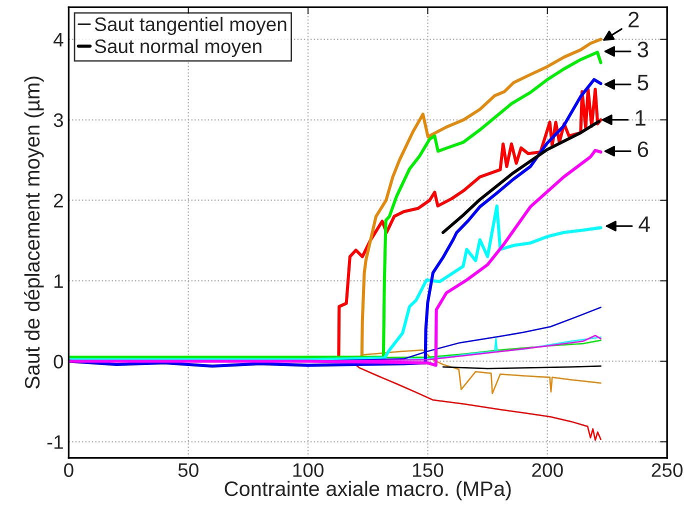  Describe the element at coordinates (190, 25) in the screenshot. I see `legend-label: Saut tangentiel moyen` at that location.